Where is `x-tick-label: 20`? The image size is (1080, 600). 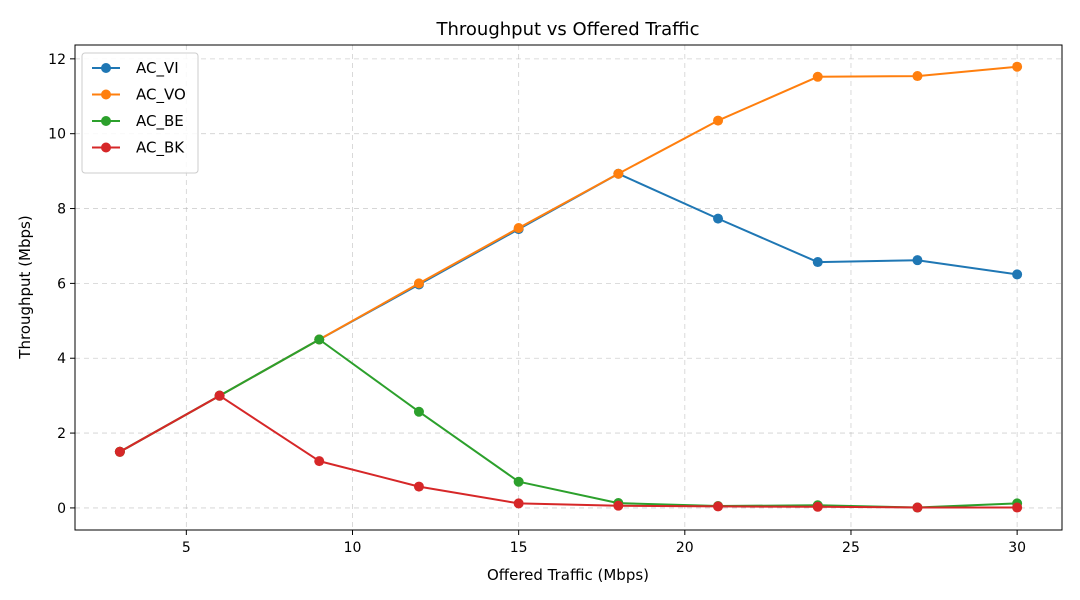
x-tick-label: 20 is located at coordinates (685, 548).